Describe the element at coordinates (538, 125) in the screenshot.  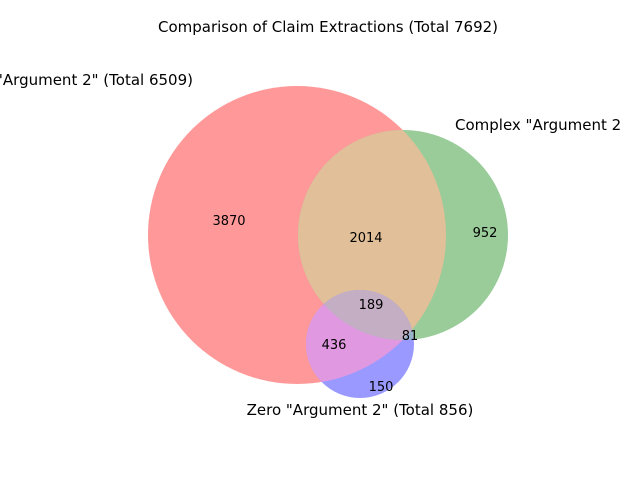
I see `set-label-complex: Complex "Argument 2` at that location.